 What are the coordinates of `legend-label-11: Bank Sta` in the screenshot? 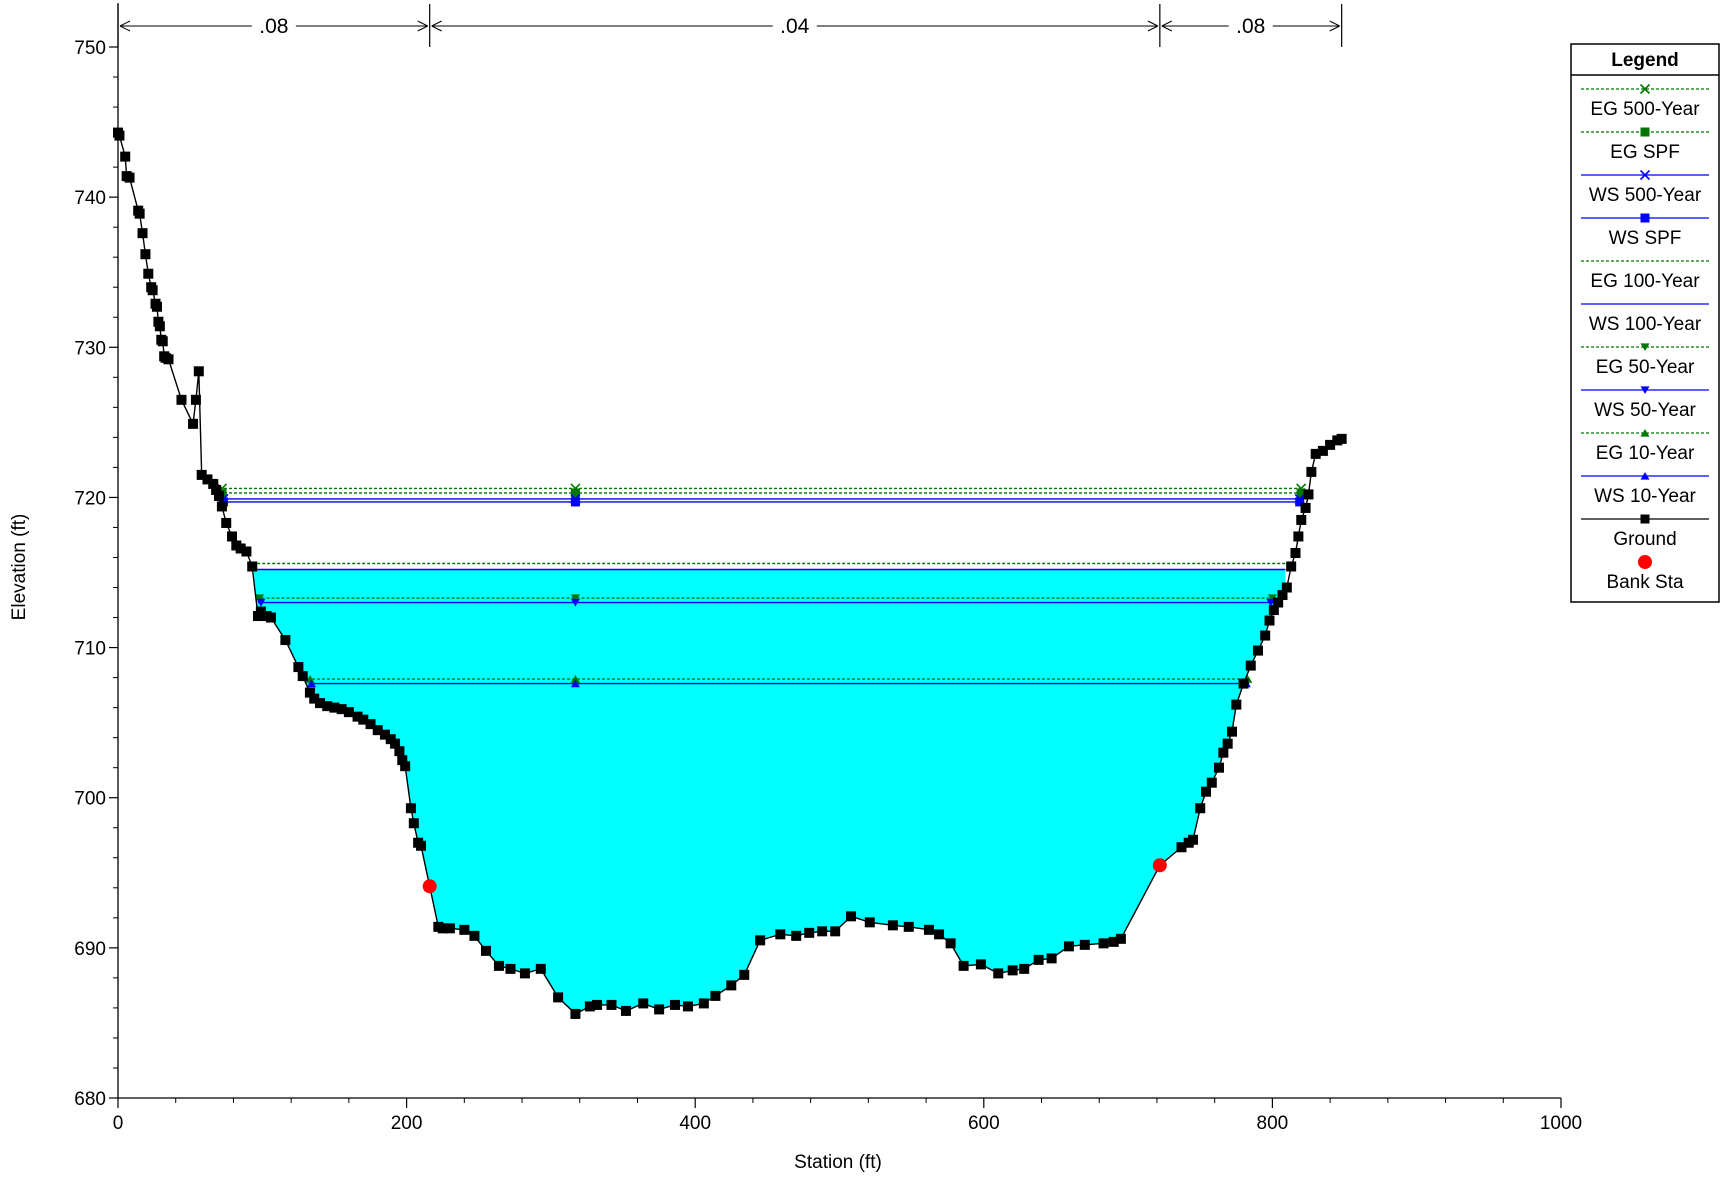 It's located at (1645, 582).